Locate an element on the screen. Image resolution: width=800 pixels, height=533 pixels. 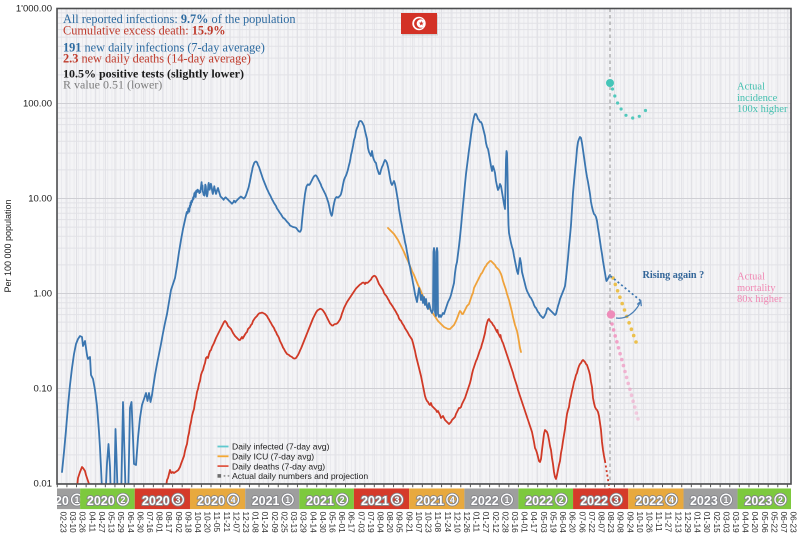
svg-text: 05-22 is located at coordinates (774, 522).